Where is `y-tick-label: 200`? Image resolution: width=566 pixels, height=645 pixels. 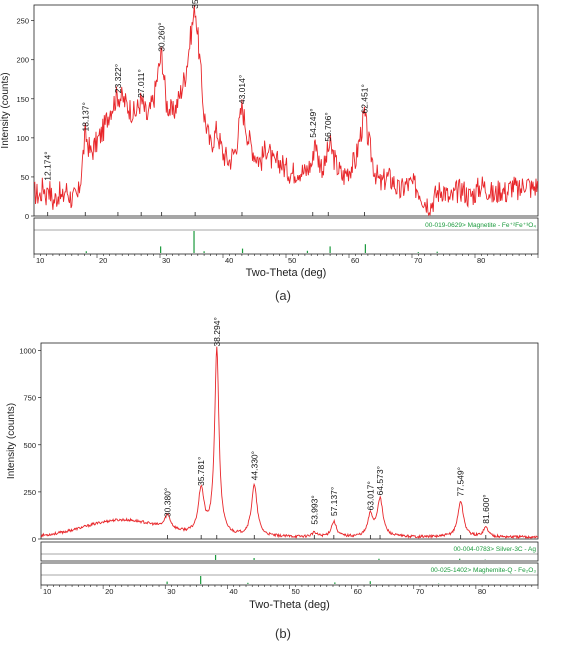
y-tick-label: 200 is located at coordinates (22, 60).